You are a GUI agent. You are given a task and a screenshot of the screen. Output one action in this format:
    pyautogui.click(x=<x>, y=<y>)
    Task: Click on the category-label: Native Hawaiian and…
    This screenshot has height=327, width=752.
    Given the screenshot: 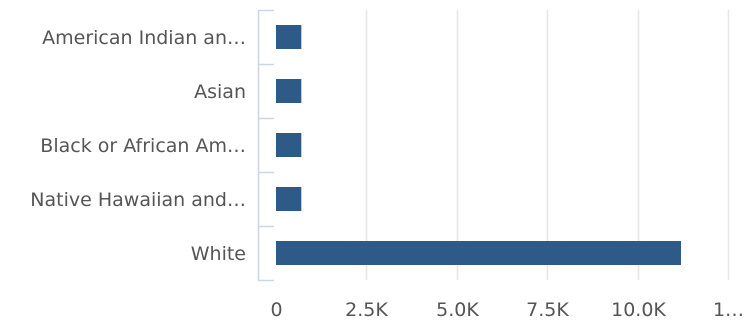 What is the action you would take?
    pyautogui.click(x=138, y=200)
    